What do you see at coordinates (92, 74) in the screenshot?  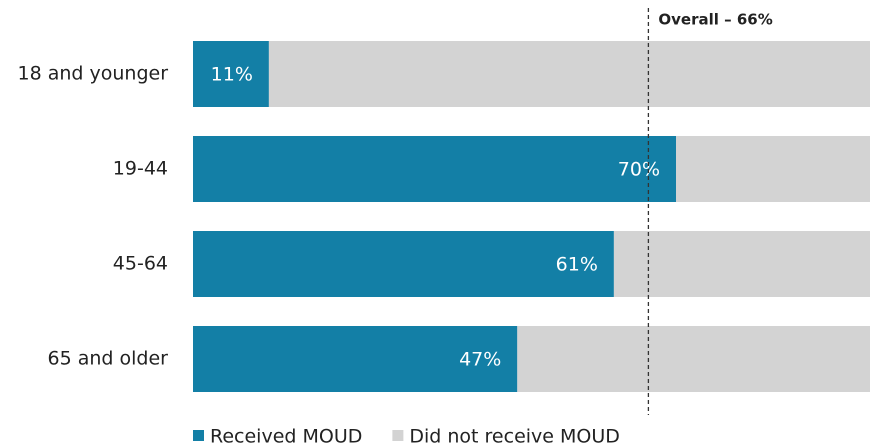 I see `category-label: 18 and younger` at bounding box center [92, 74].